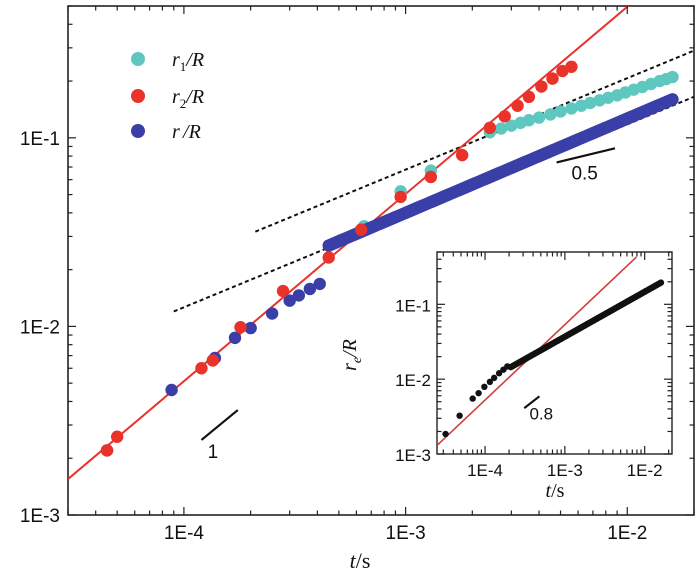  Describe the element at coordinates (40, 516) in the screenshot. I see `main-y-tick-label: 1E-3` at that location.